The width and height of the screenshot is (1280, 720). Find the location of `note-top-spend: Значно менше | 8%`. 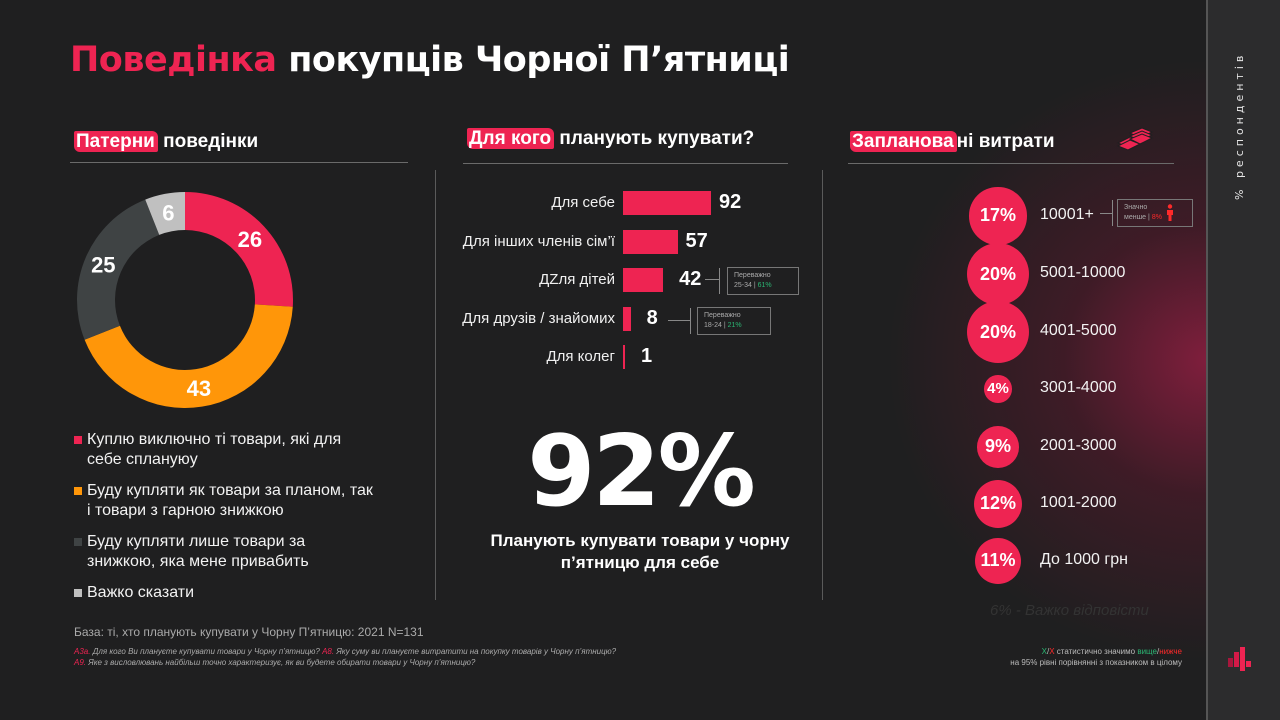

note-top-spend: Значно менше | 8% is located at coordinates (1155, 213).